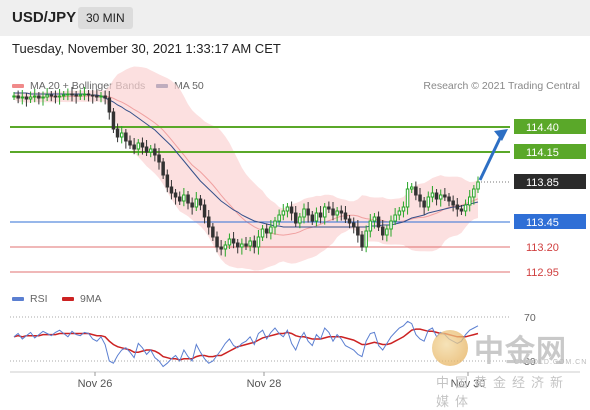 The image size is (590, 410). Describe the element at coordinates (501, 135) in the screenshot. I see `forecast-arrow-head` at that location.